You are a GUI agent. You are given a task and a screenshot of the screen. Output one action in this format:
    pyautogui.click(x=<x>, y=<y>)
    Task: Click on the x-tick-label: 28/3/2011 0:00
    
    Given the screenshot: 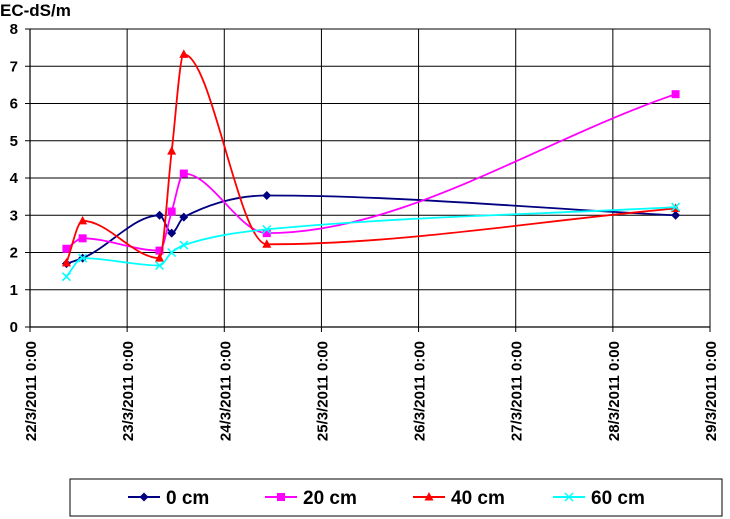 What is the action you would take?
    pyautogui.click(x=614, y=391)
    